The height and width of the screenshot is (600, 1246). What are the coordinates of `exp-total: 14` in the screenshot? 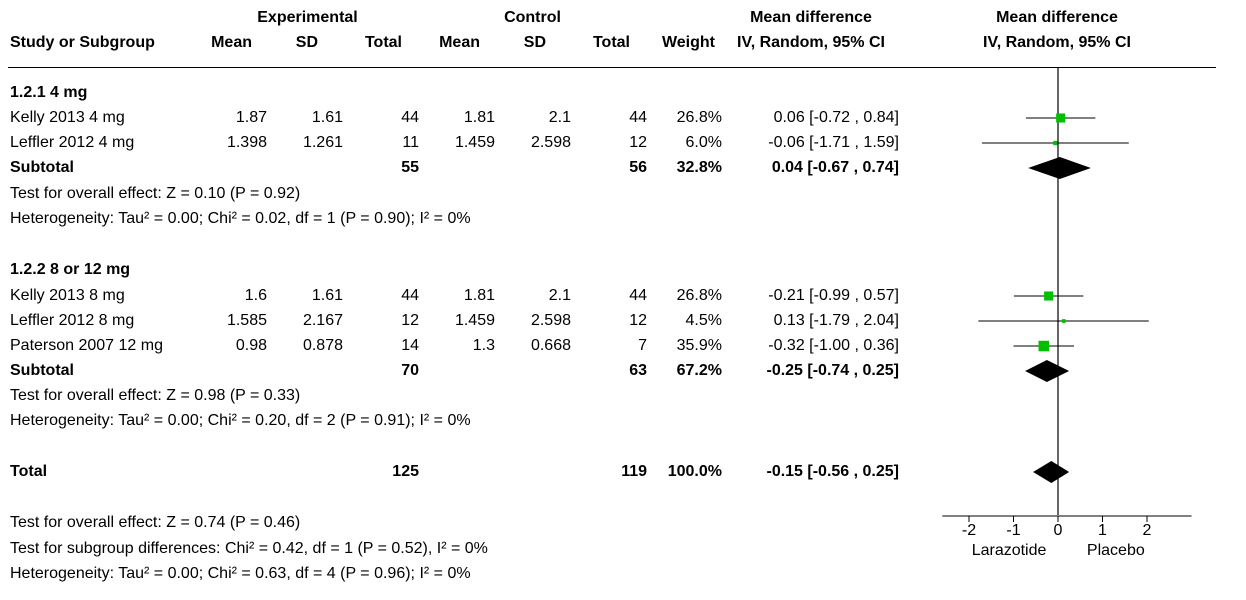 It's located at (410, 345).